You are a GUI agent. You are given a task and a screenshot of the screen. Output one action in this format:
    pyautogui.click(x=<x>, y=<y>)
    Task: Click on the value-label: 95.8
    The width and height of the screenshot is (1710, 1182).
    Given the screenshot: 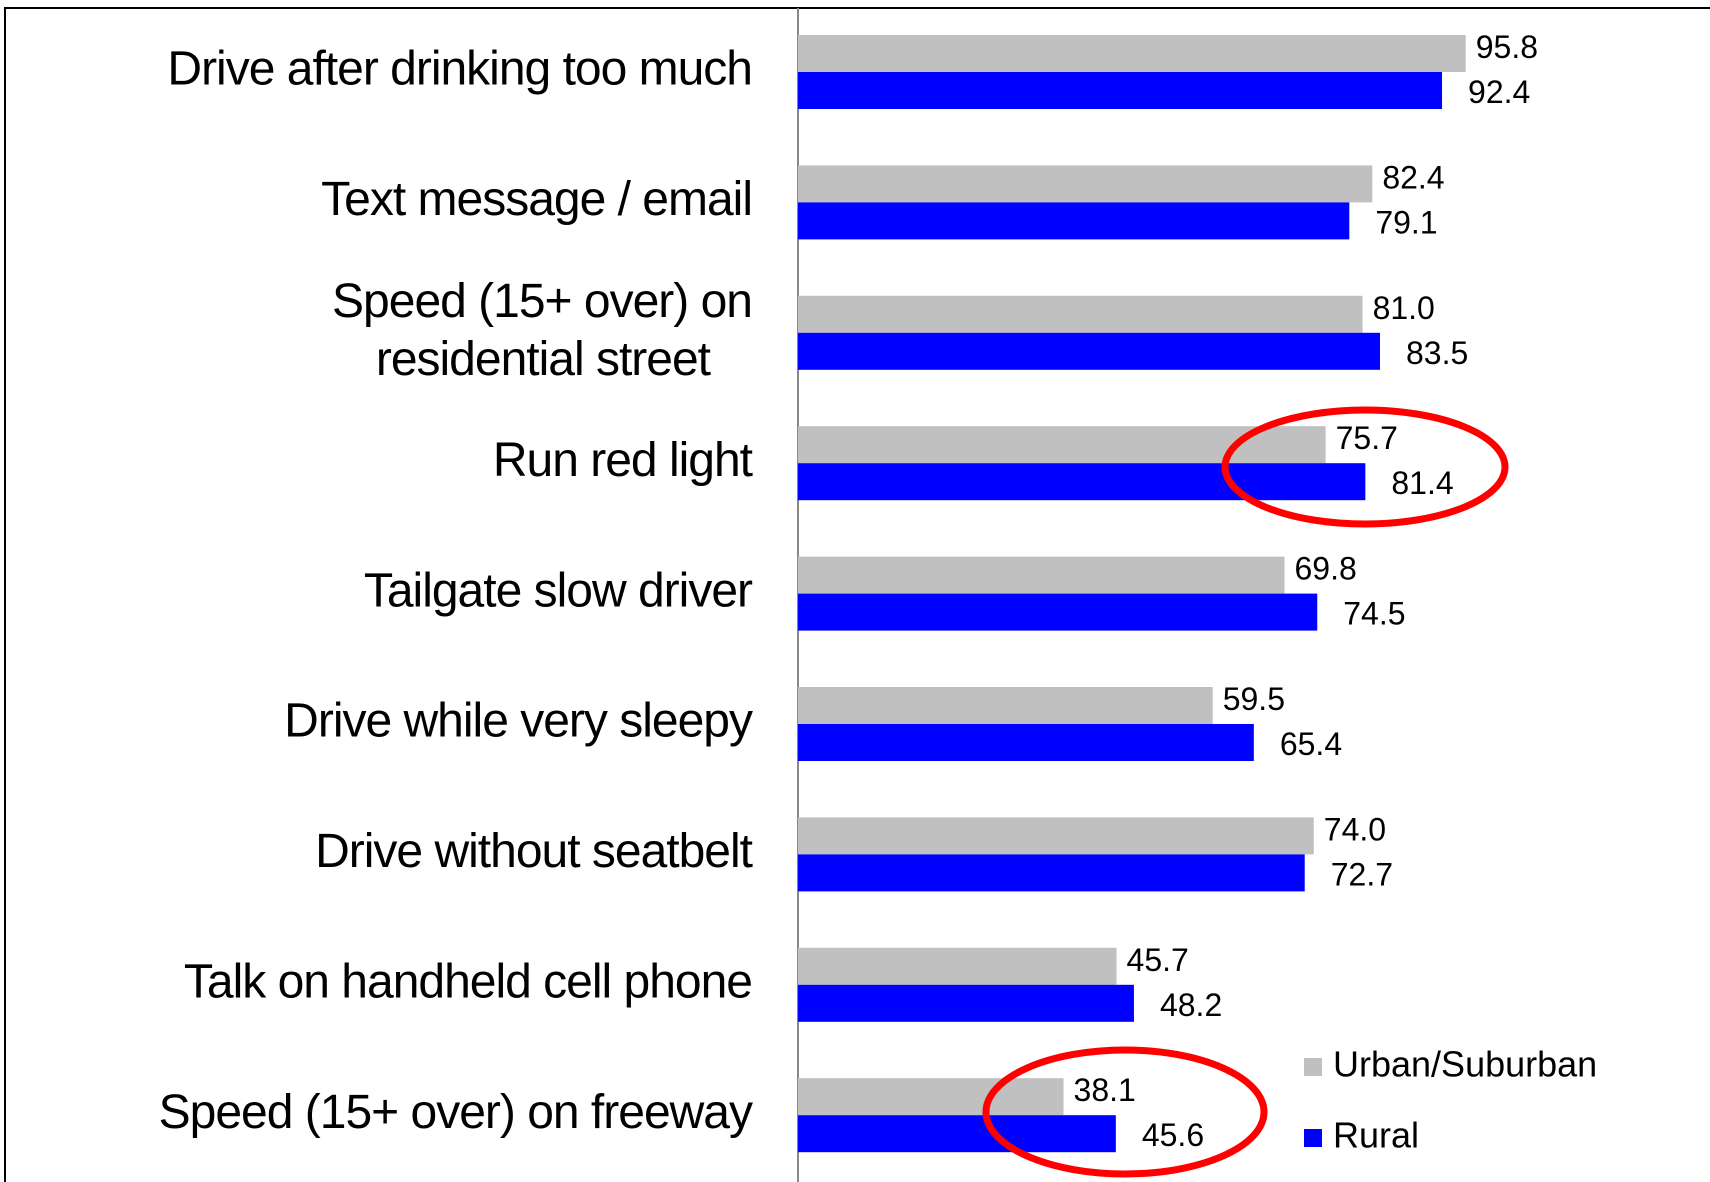 What is the action you would take?
    pyautogui.click(x=1507, y=47)
    